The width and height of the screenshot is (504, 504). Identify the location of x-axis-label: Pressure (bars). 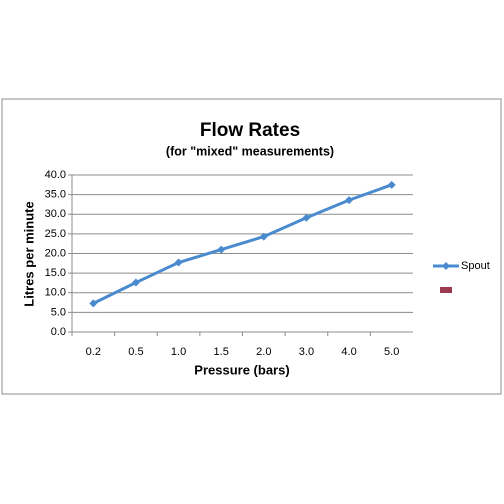
(241, 369).